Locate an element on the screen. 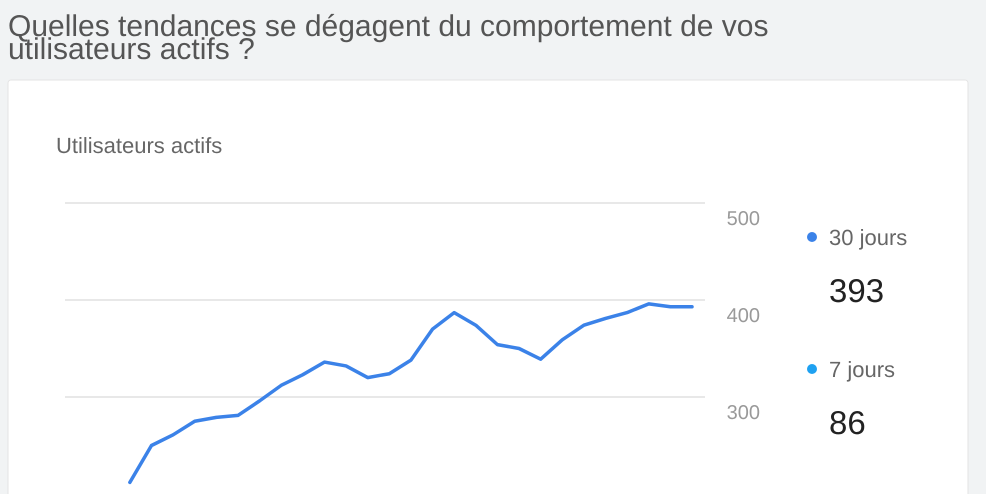 This screenshot has height=494, width=986. legend-label: 30 jours is located at coordinates (868, 237).